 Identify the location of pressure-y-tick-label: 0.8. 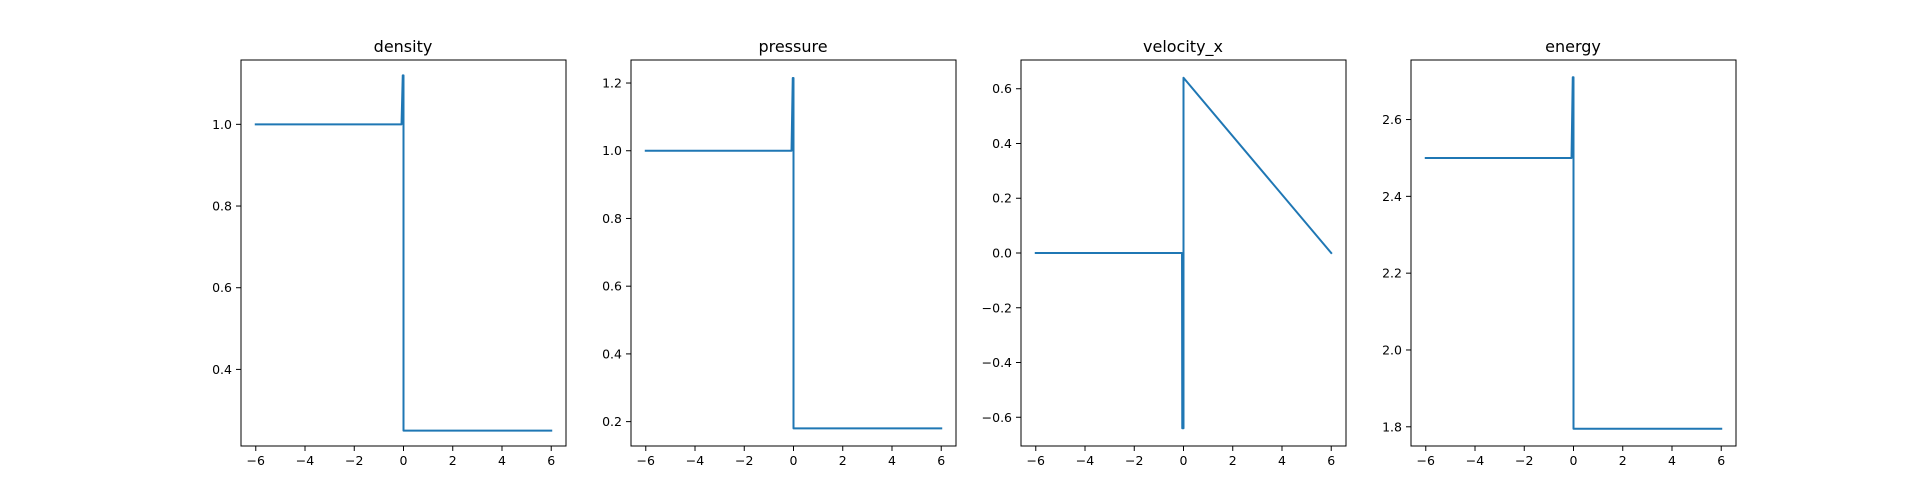
(612, 218).